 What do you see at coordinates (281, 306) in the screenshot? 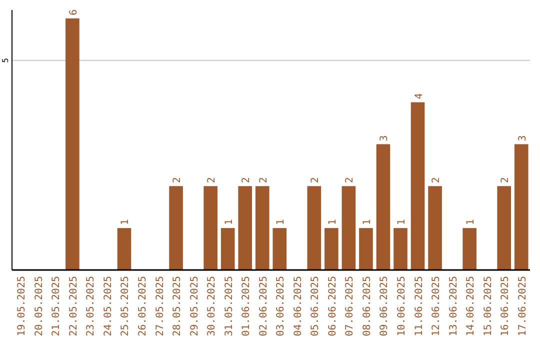
I see `x-tick-label: 03.06.2025` at bounding box center [281, 306].